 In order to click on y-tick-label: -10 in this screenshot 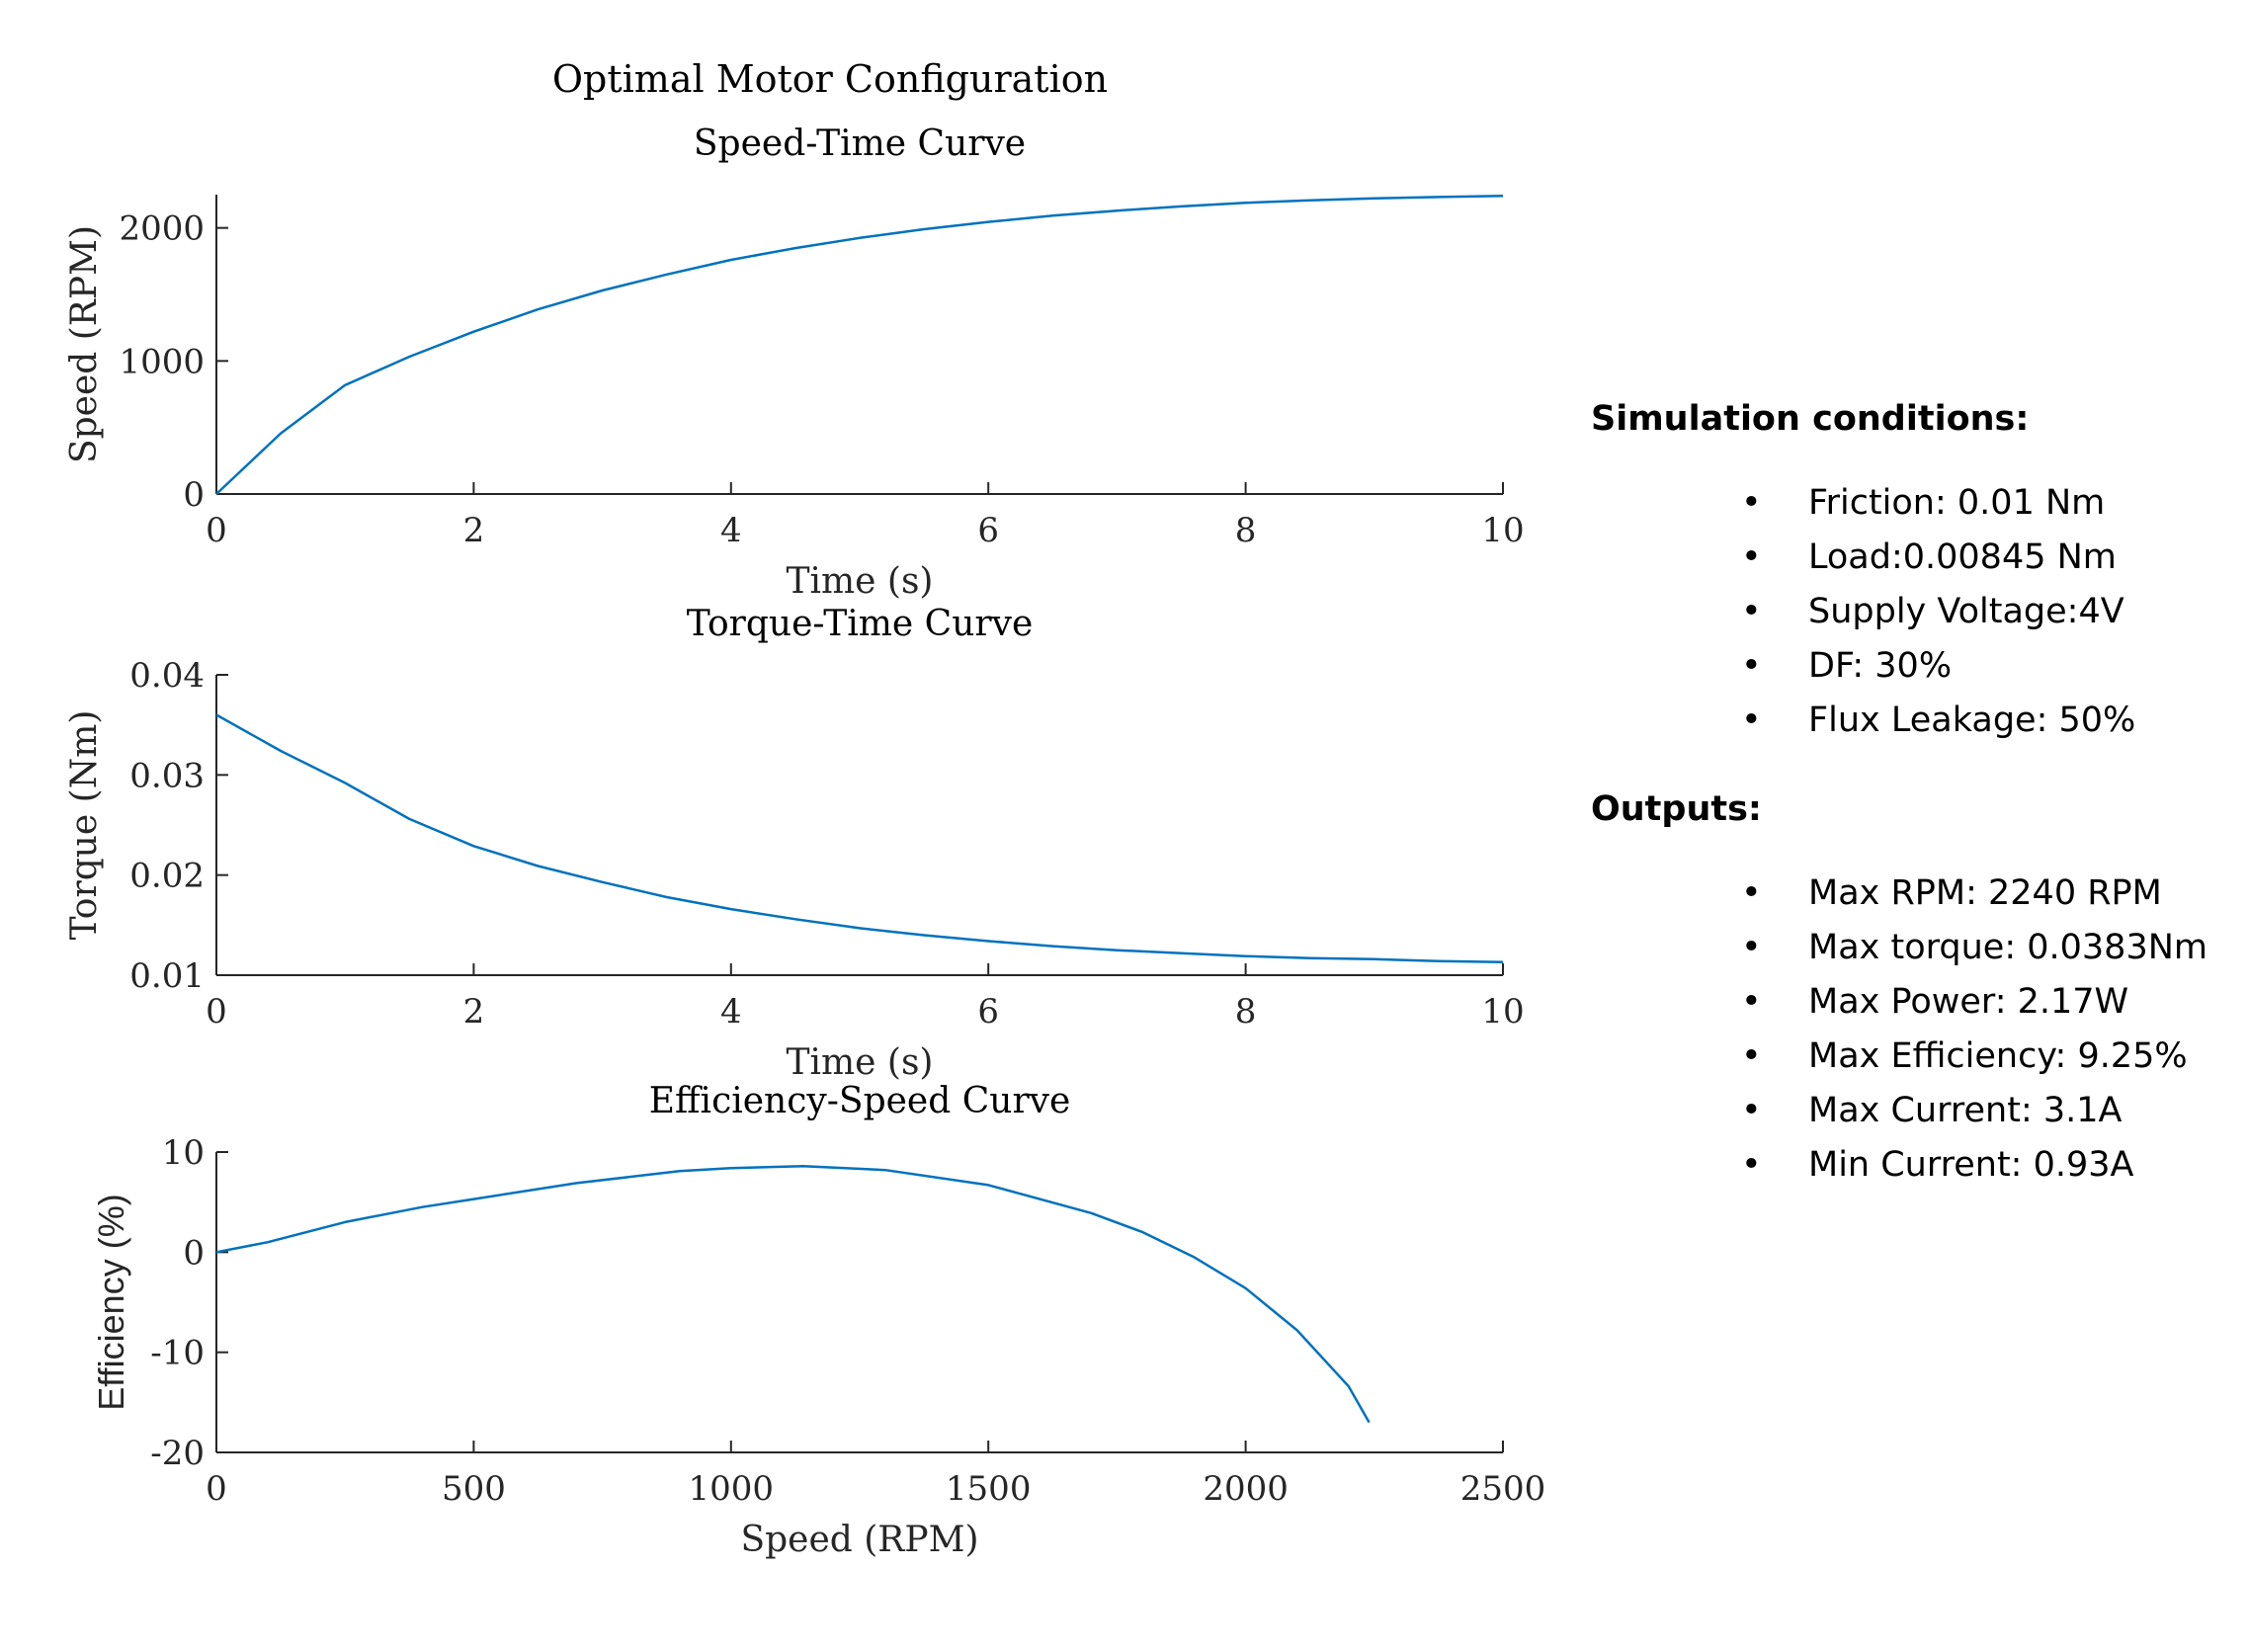, I will do `click(177, 1353)`.